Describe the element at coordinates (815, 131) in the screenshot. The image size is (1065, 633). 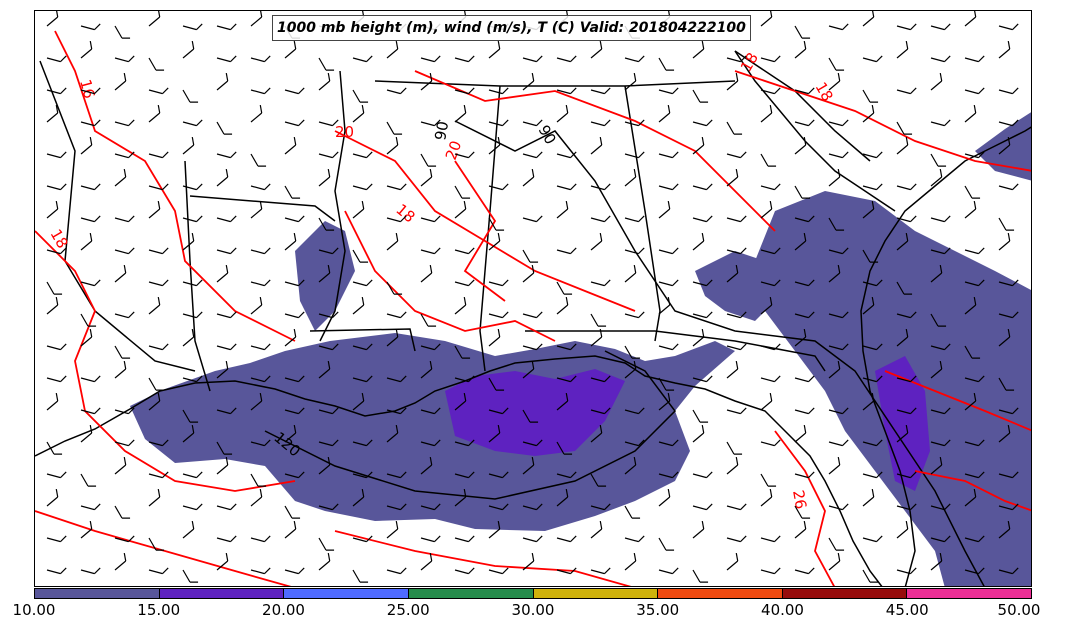
I see `appalachian-coast-line` at that location.